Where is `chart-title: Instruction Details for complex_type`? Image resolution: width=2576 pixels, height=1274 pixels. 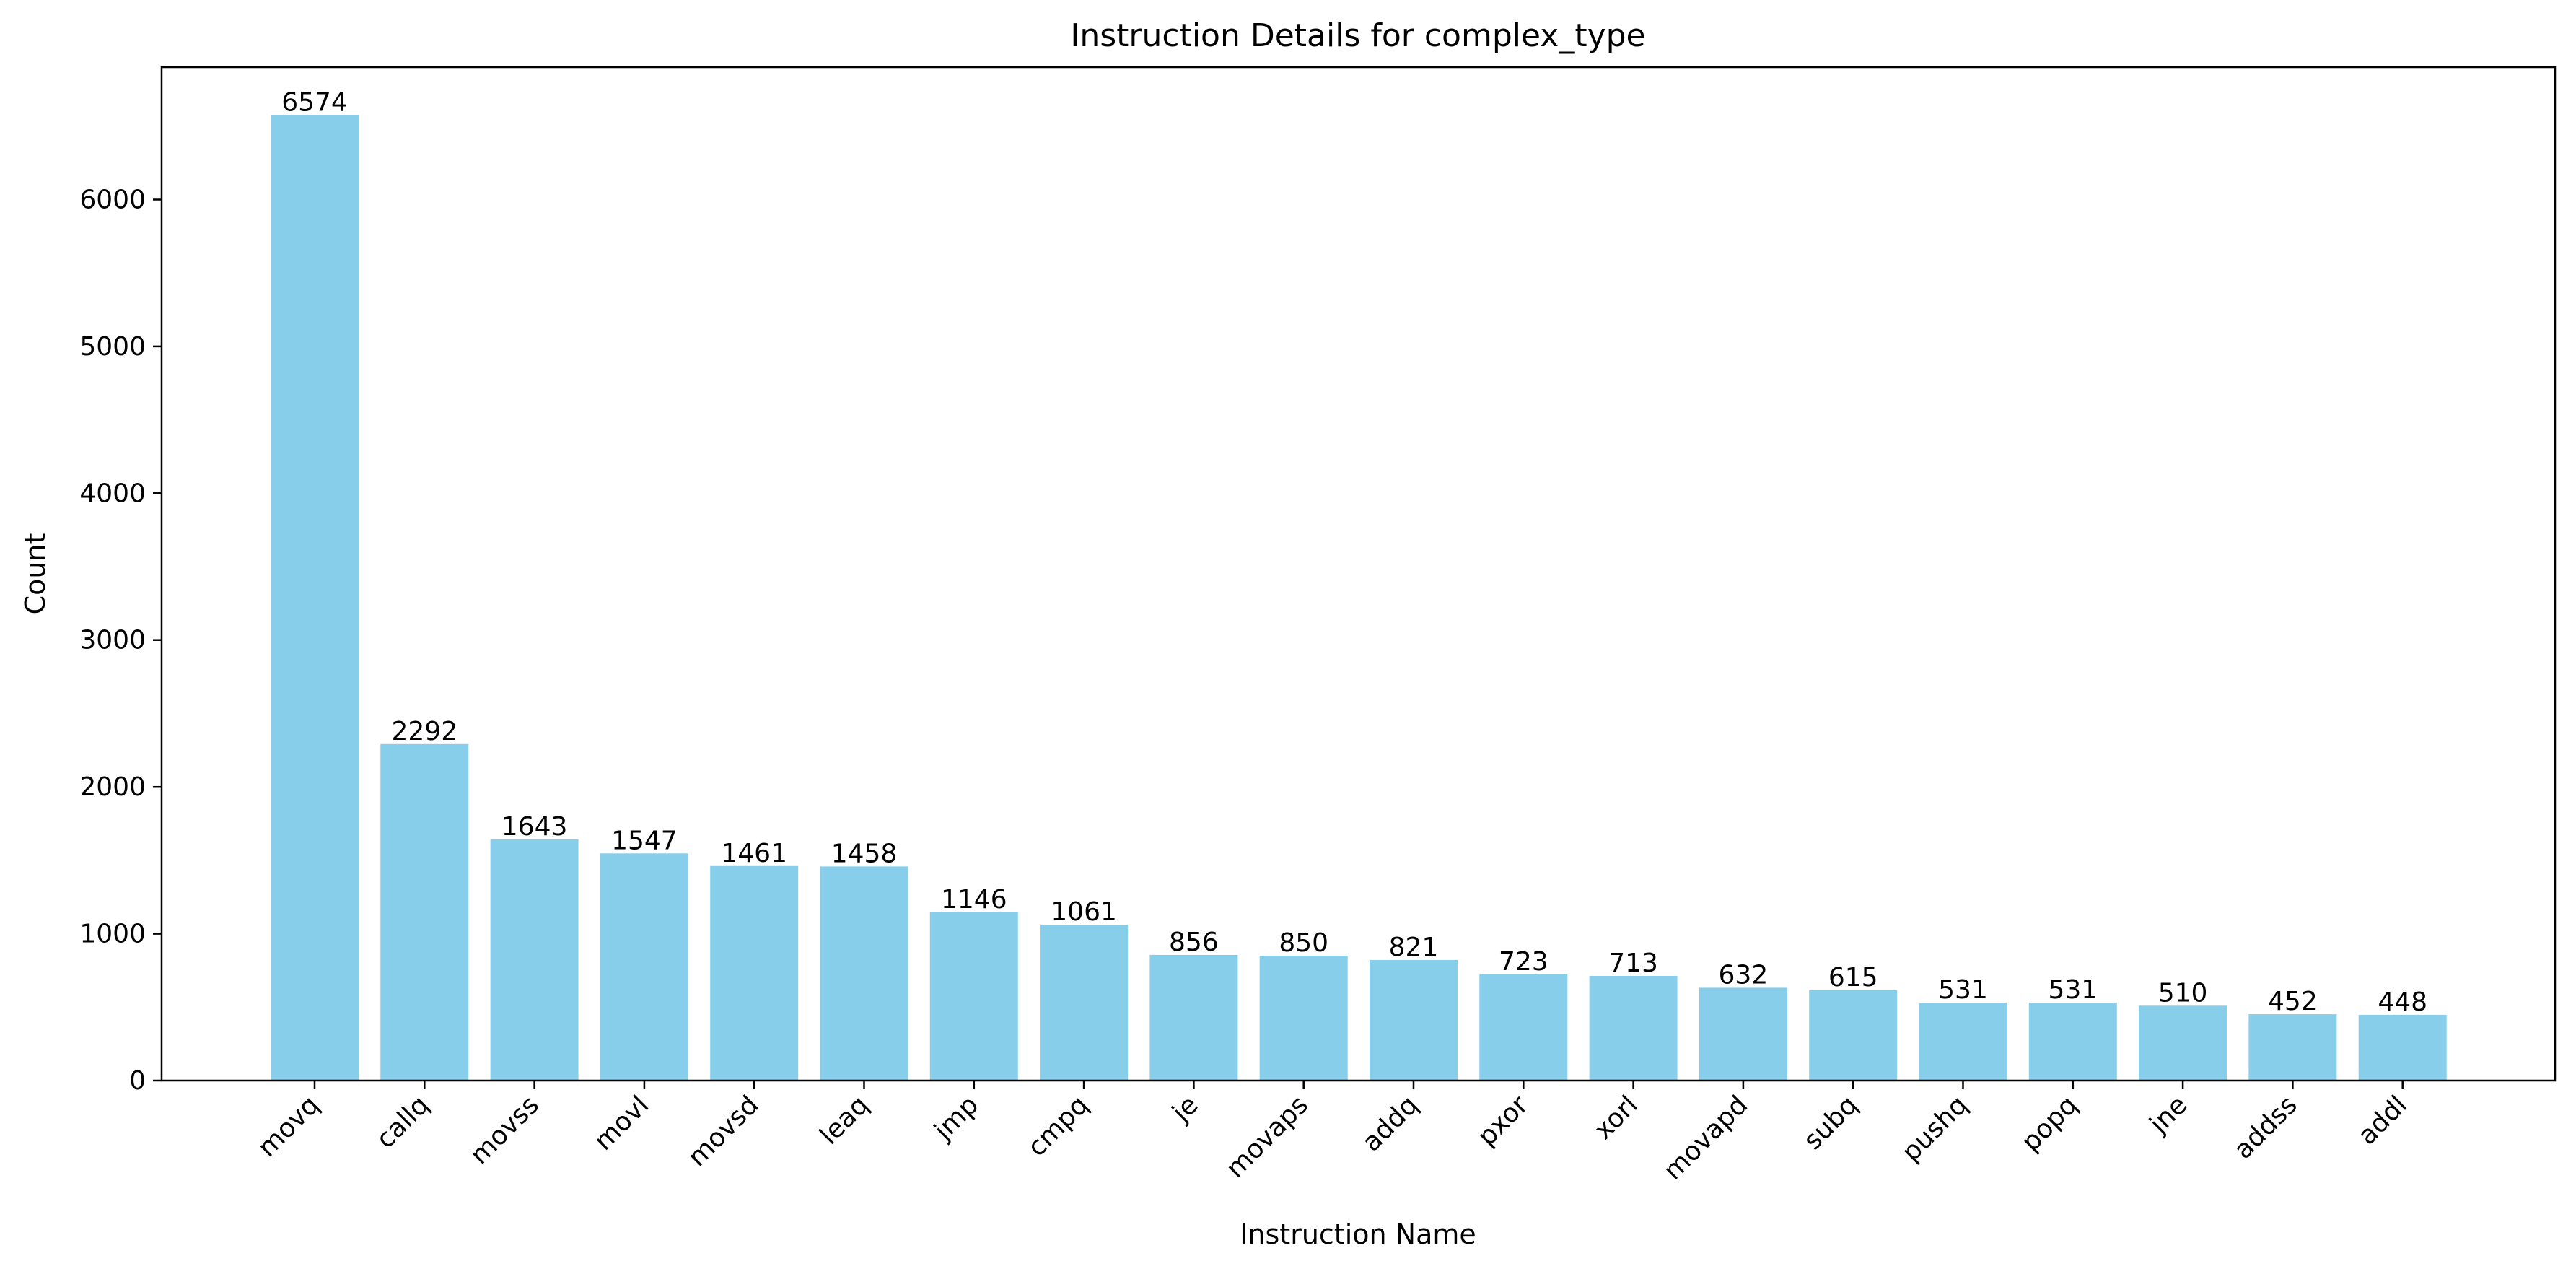 chart-title: Instruction Details for complex_type is located at coordinates (1357, 36).